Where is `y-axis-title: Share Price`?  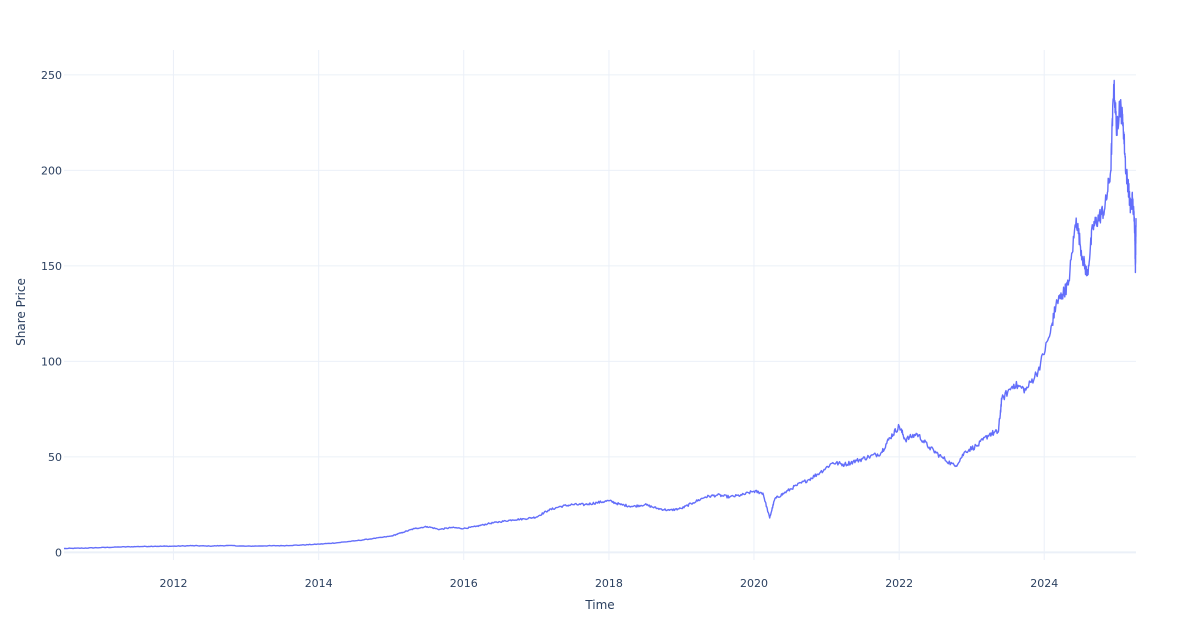 y-axis-title: Share Price is located at coordinates (21, 312).